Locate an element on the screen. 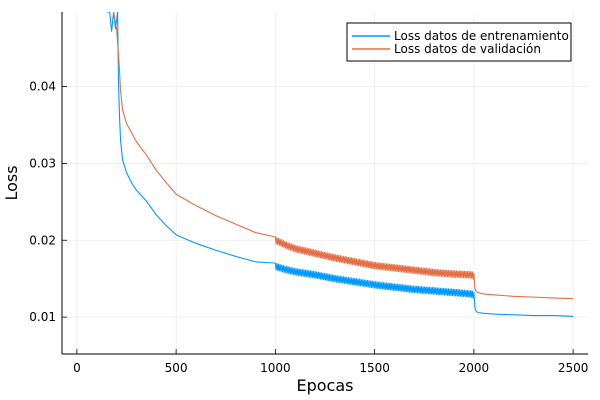 The height and width of the screenshot is (400, 600). x-tick-label: 0 is located at coordinates (77, 368).